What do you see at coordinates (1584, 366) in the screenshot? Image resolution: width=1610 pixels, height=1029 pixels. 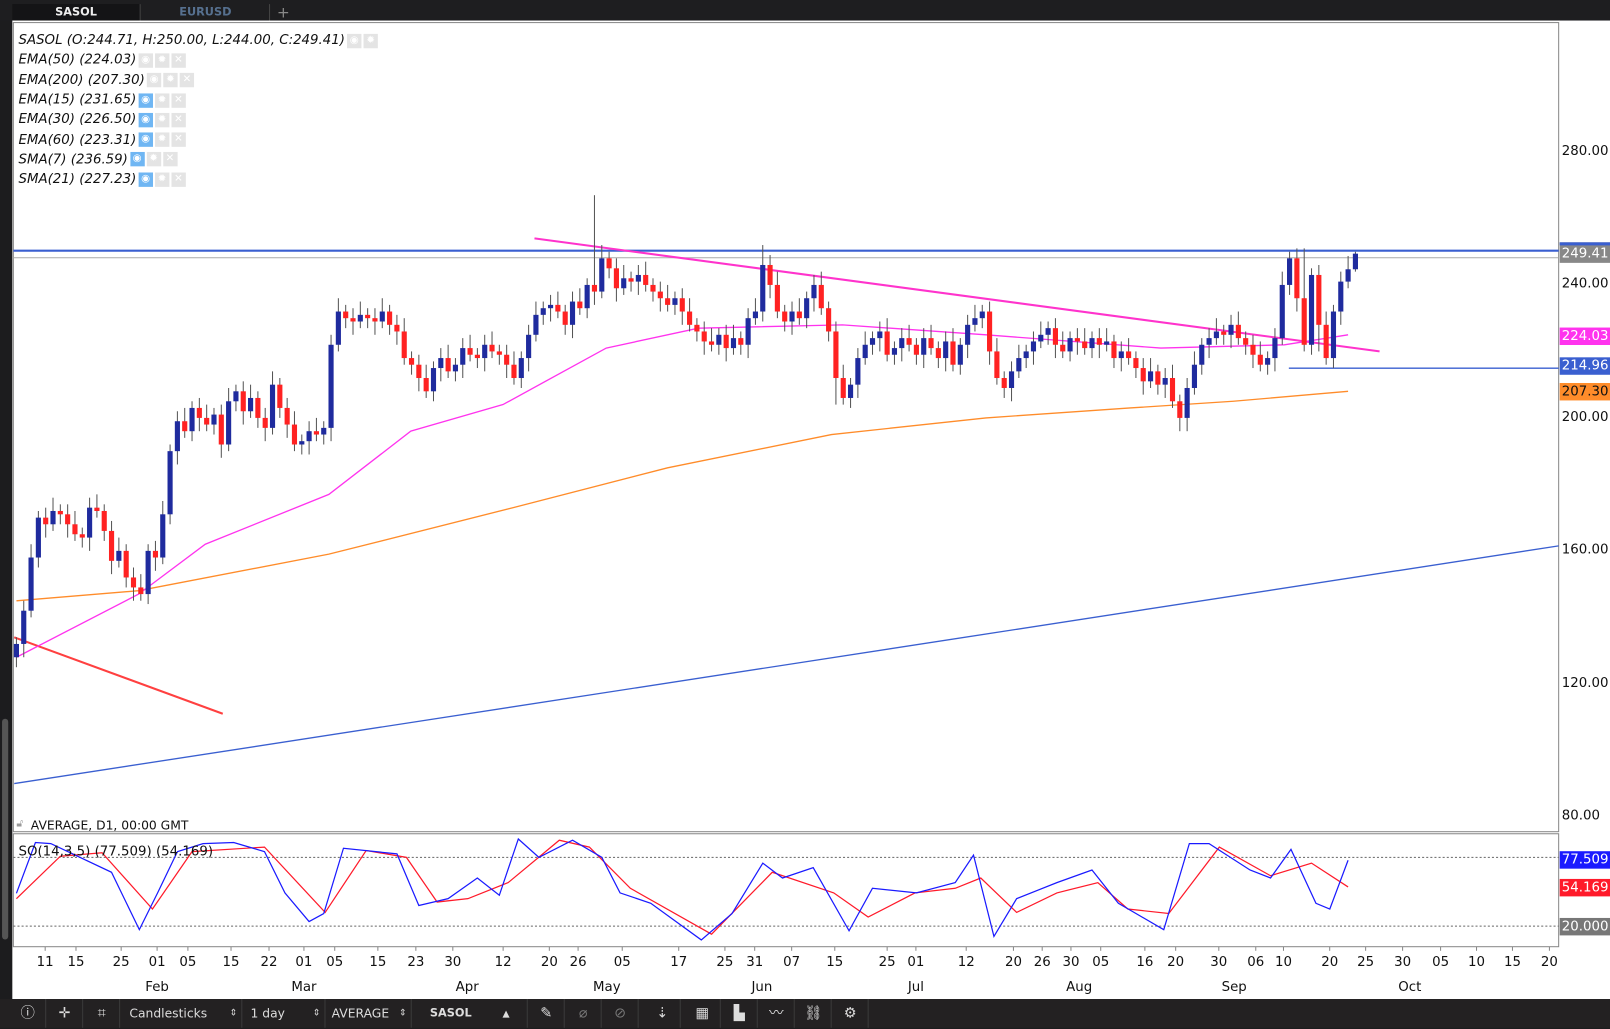 I see `support-line-badge: 214.96` at bounding box center [1584, 366].